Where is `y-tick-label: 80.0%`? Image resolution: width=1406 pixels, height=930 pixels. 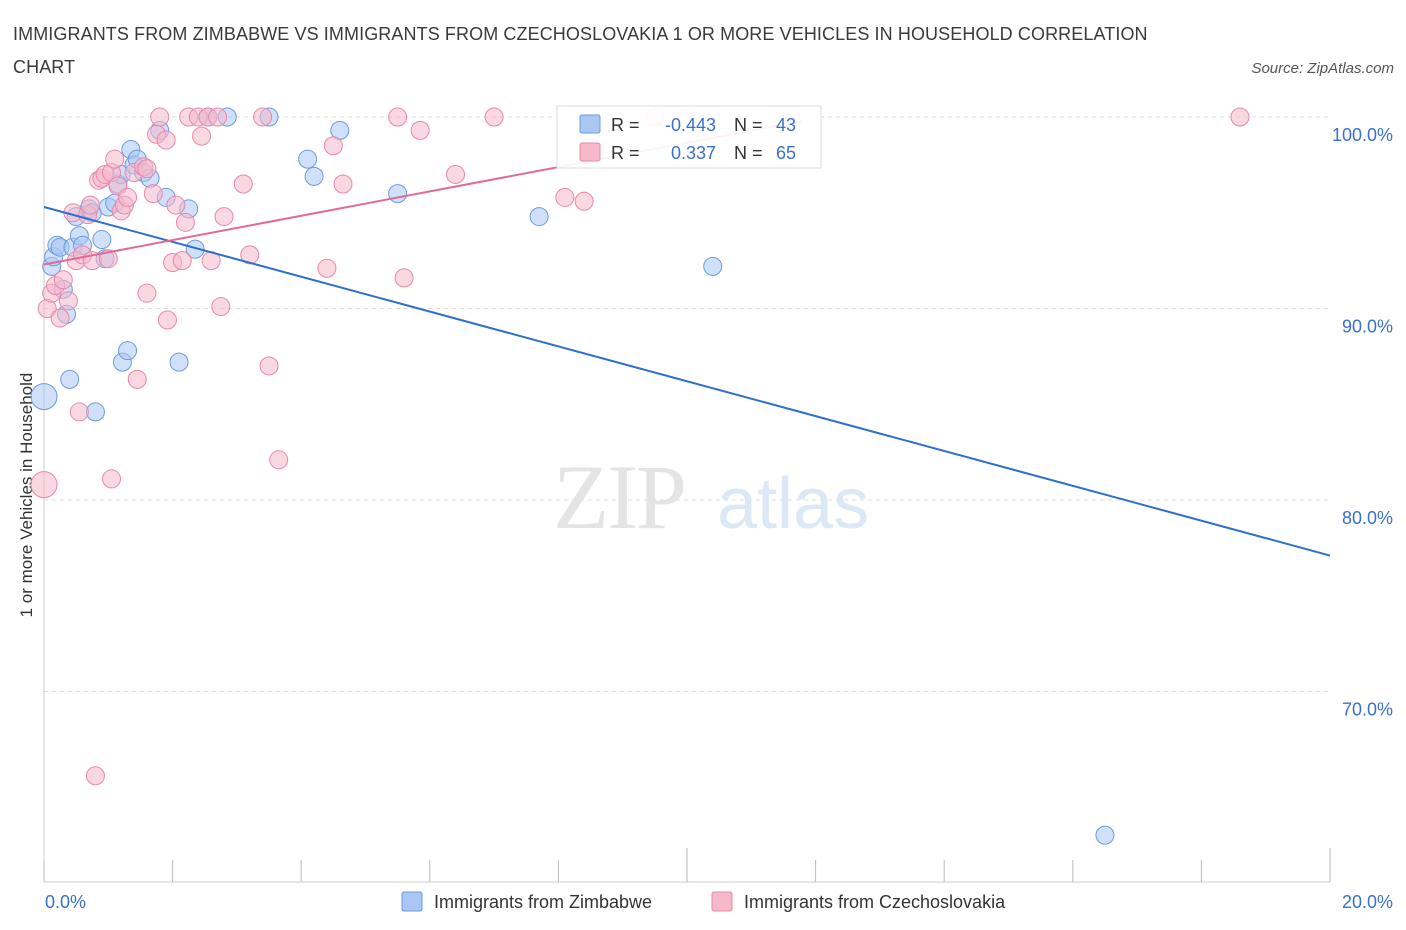 y-tick-label: 80.0% is located at coordinates (1367, 518).